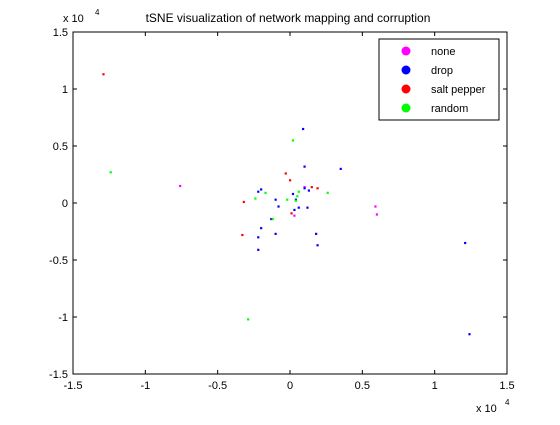 This screenshot has width=560, height=425. I want to click on x-tick-label: -1.5, so click(73, 386).